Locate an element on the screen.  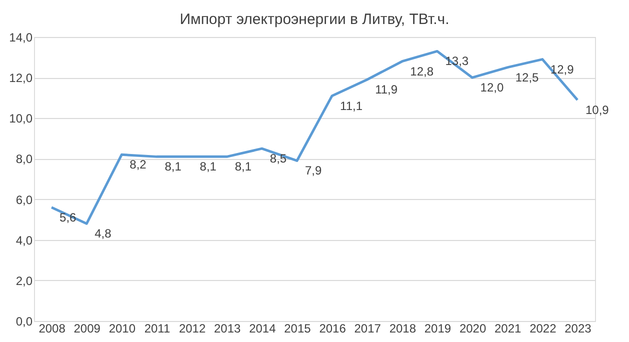
y-tick-label: 10,0 is located at coordinates (21, 119).